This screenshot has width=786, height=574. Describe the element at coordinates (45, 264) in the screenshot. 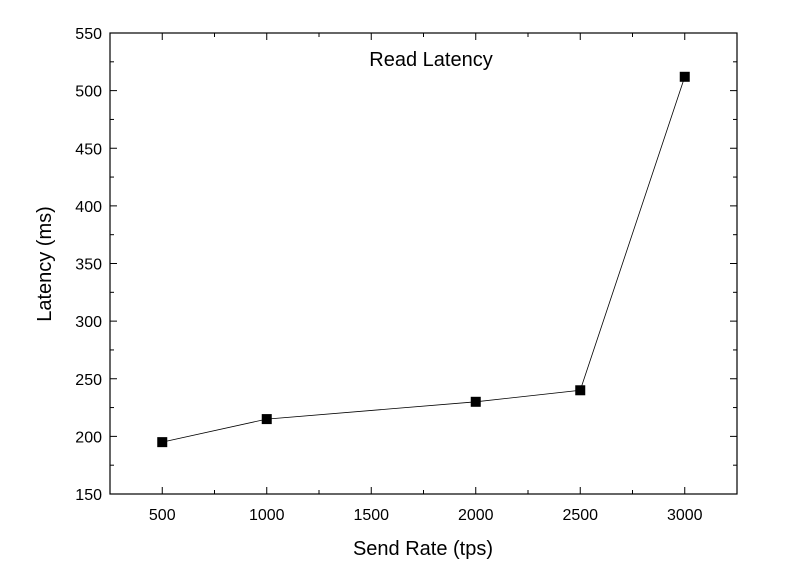

I see `y-axis-label: Latency (ms)` at that location.